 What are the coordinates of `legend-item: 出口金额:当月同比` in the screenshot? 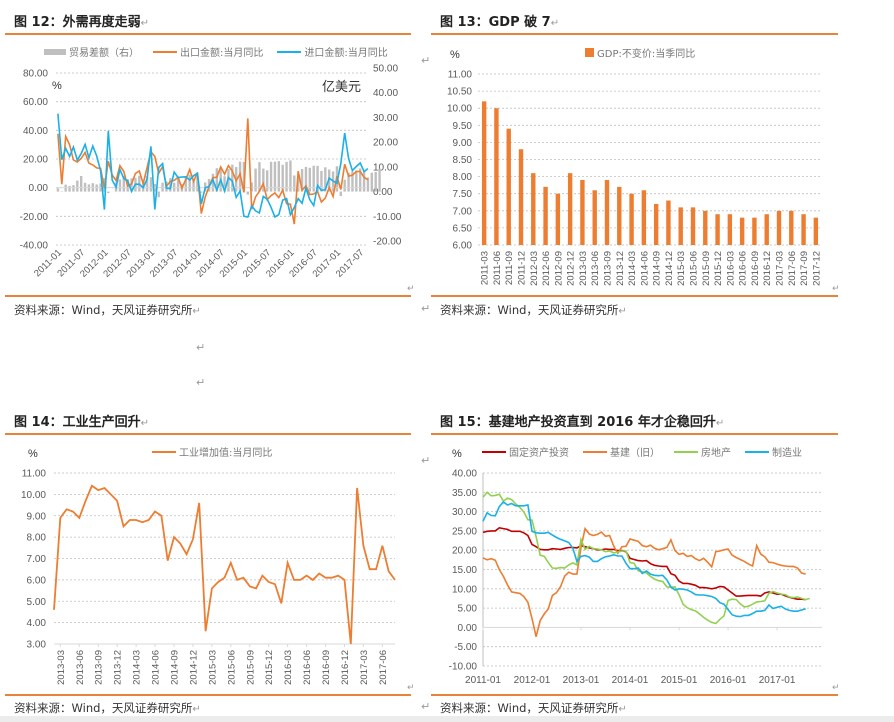 It's located at (208, 51).